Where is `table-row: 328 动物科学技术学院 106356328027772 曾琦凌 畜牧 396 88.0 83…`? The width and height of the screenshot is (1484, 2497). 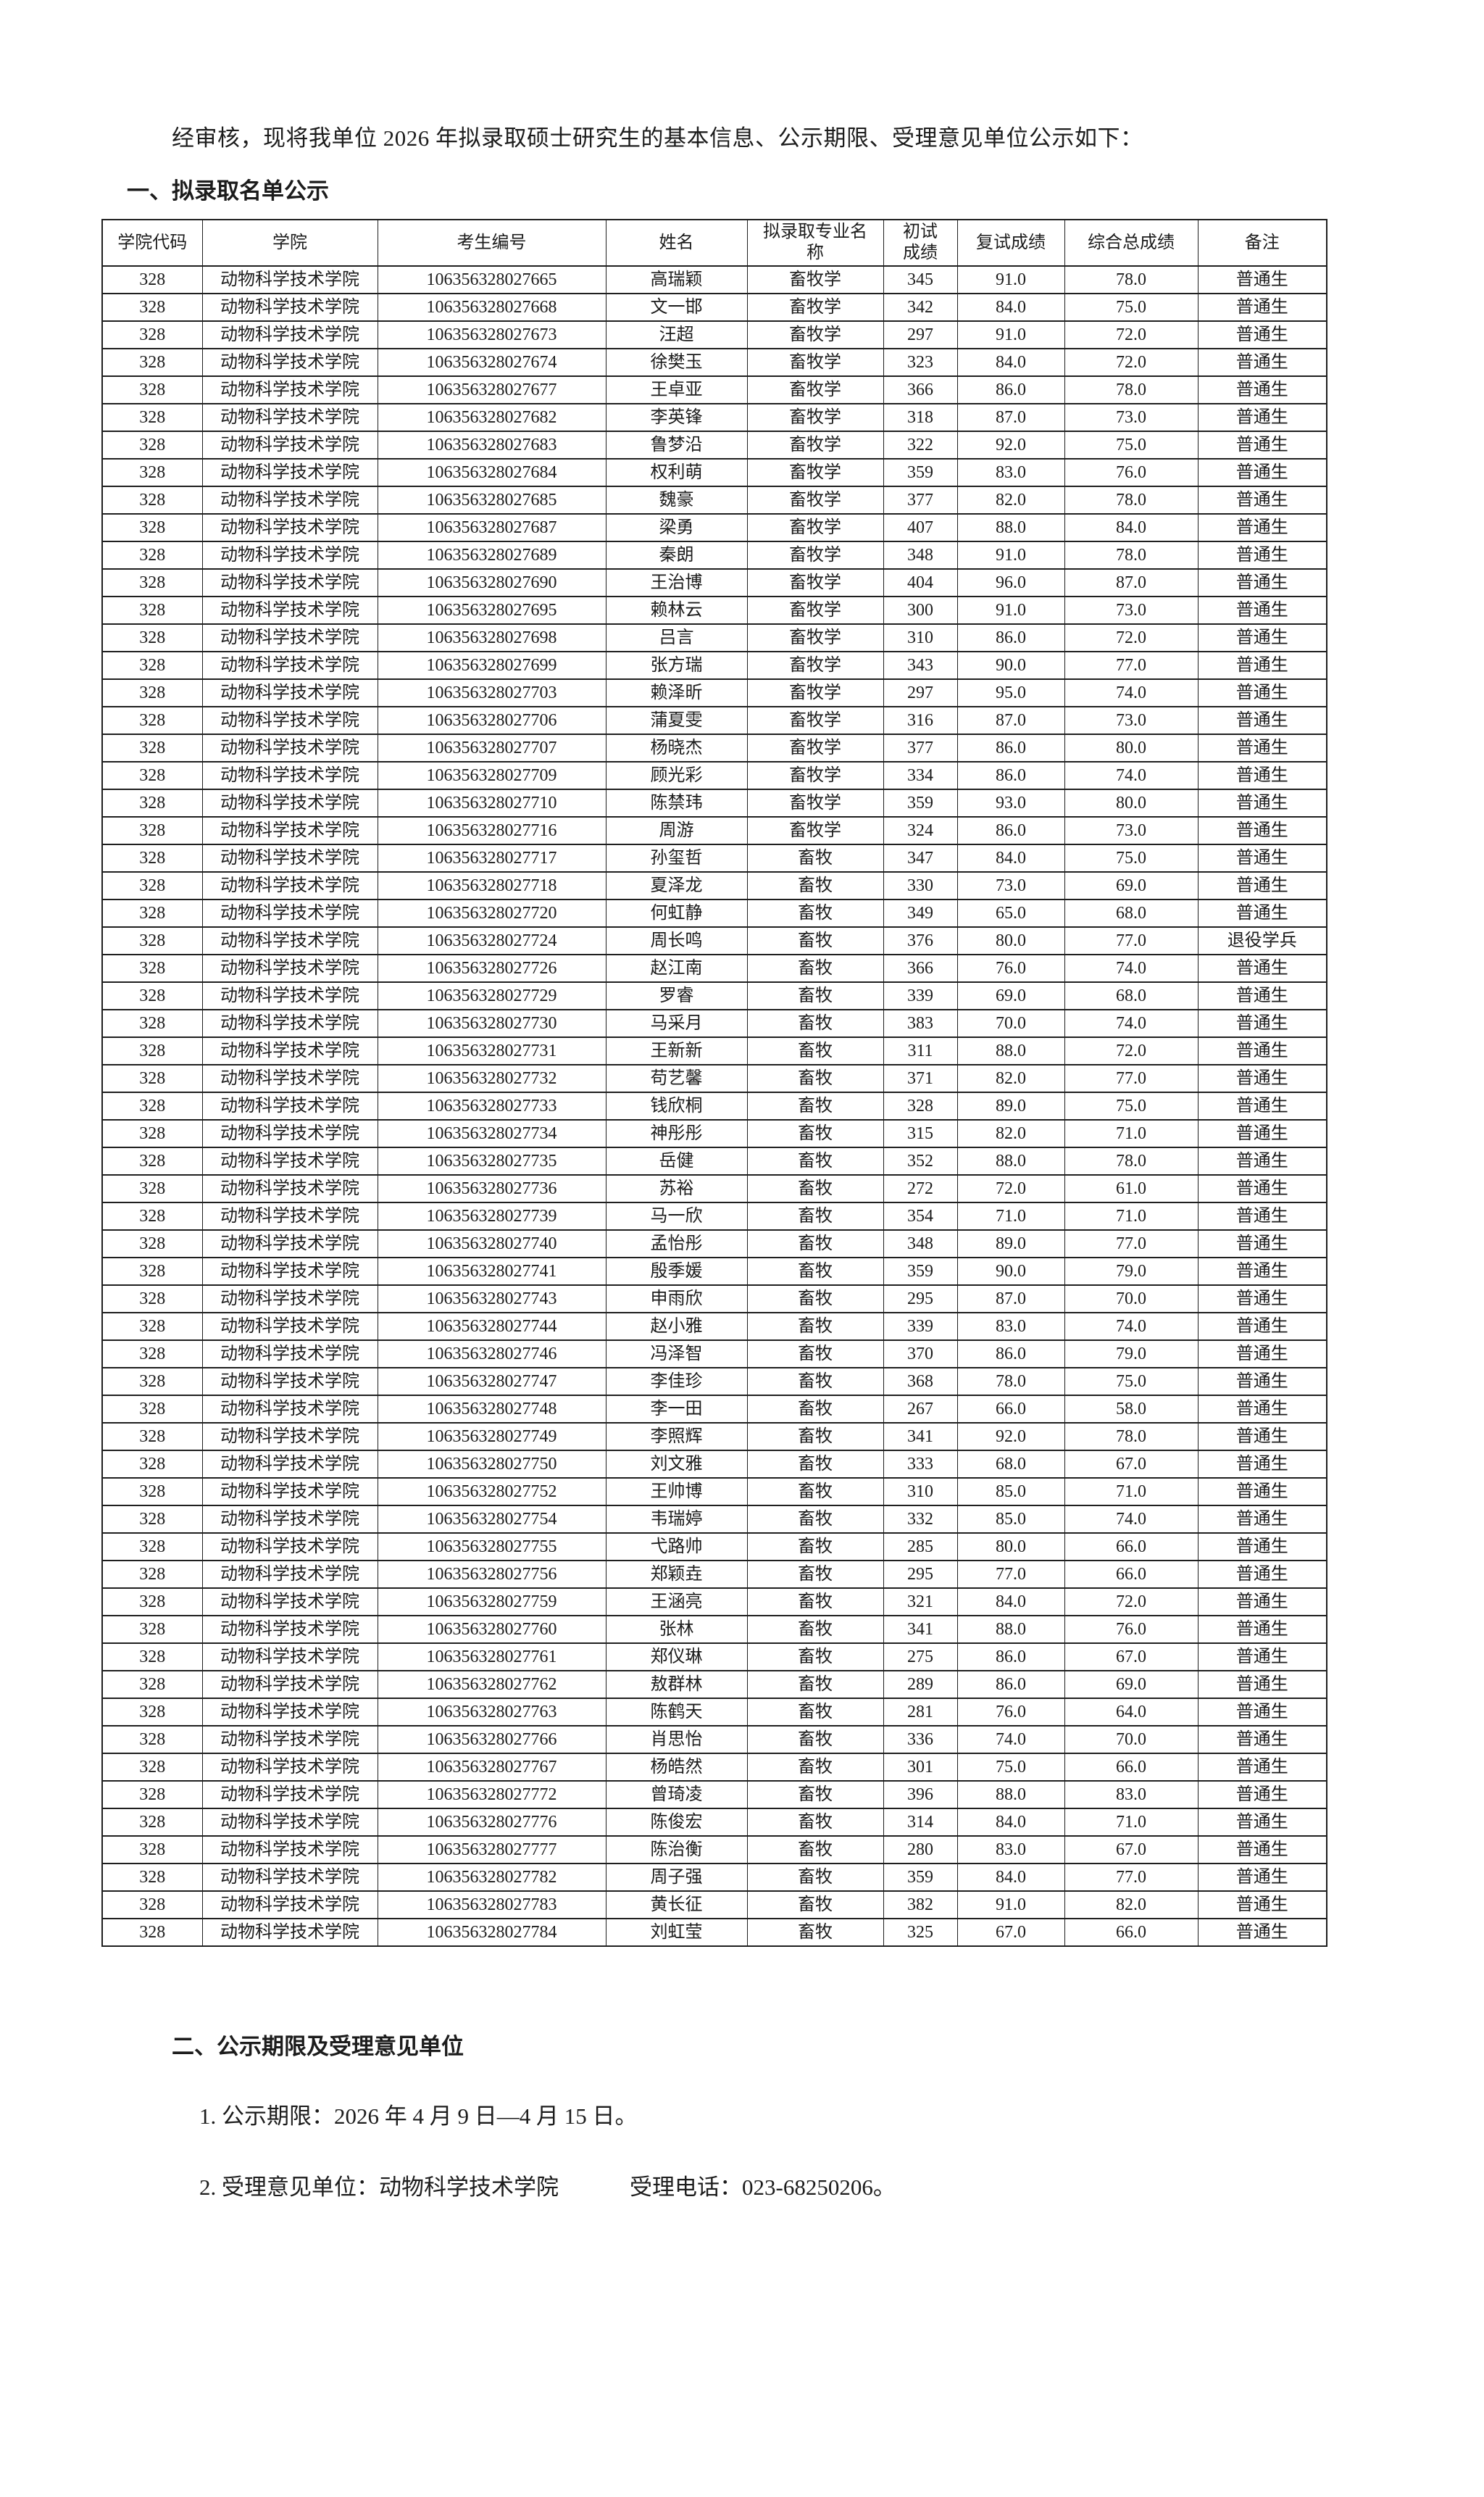 table-row: 328 动物科学技术学院 106356328027772 曾琦凌 畜牧 396 88.0 83… is located at coordinates (714, 1794).